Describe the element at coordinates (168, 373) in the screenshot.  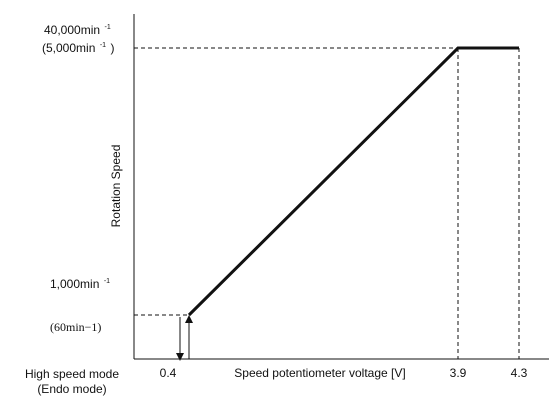
I see `x-tick-label-0-4: 0.4` at that location.